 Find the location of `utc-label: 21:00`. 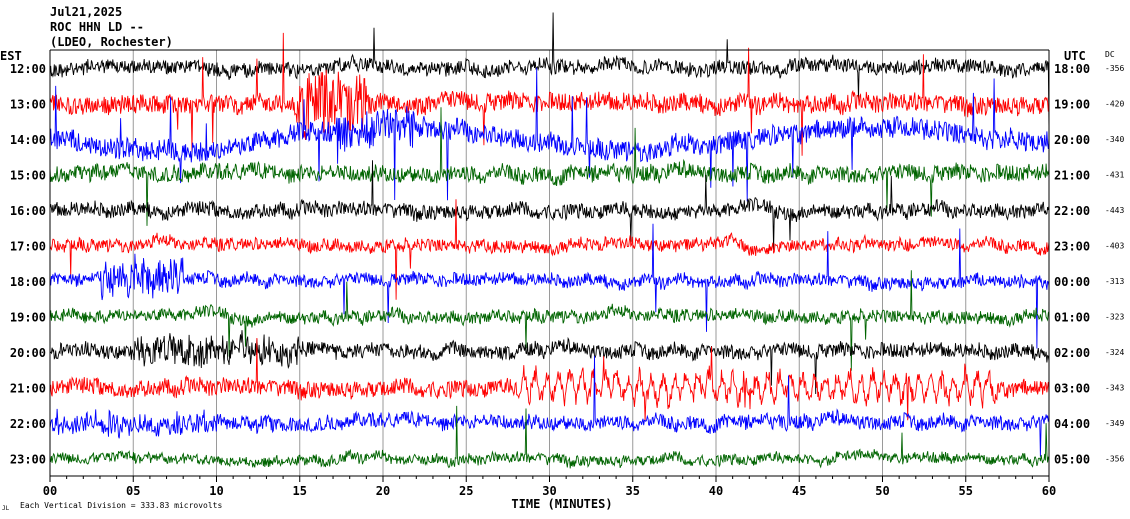

utc-label: 21:00 is located at coordinates (1072, 176).